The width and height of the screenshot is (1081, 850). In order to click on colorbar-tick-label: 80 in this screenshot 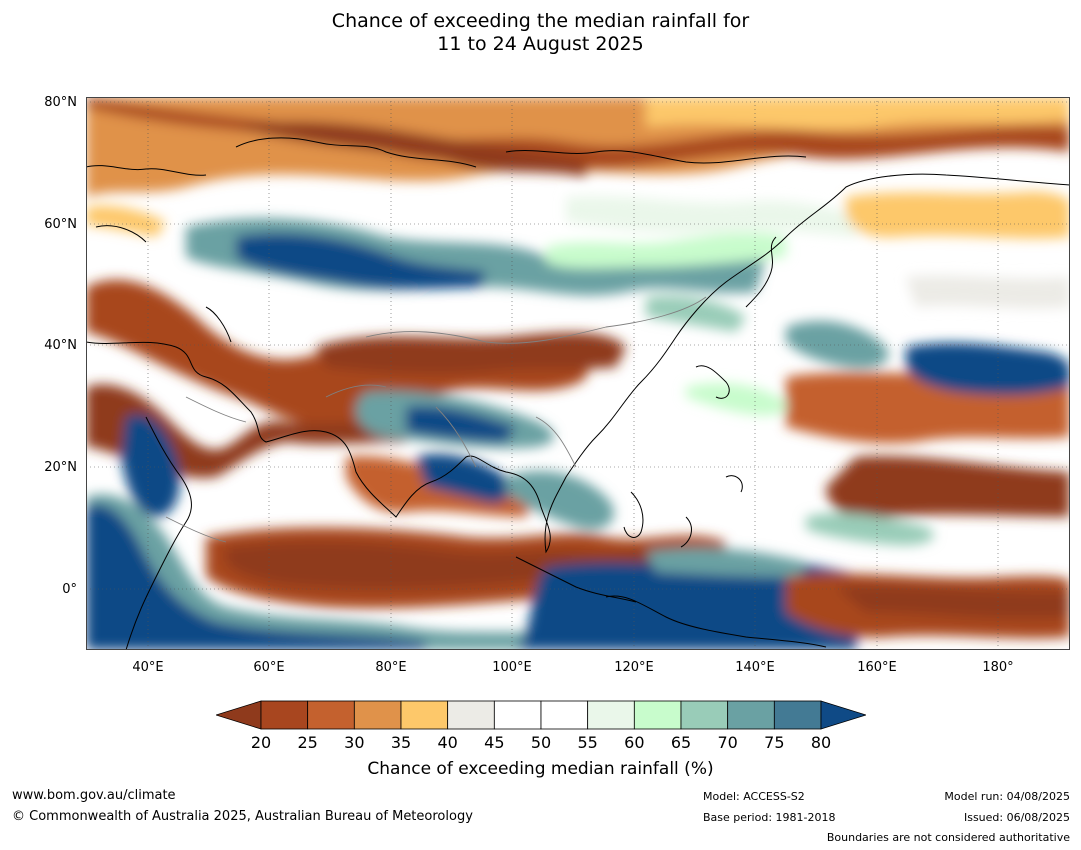, I will do `click(821, 742)`.